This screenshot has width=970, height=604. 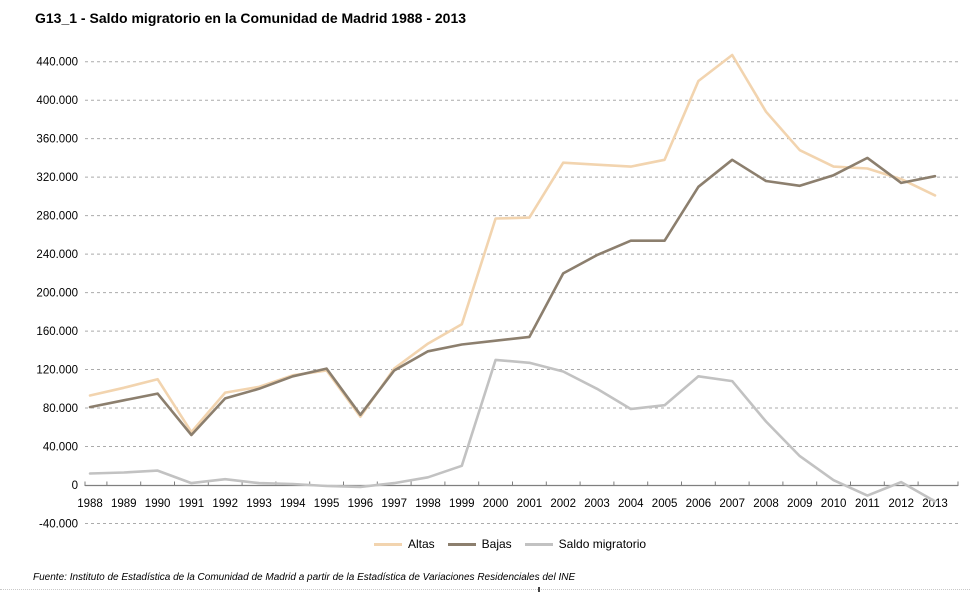 I want to click on y-axis-tick-label: 120.000, so click(x=57, y=371).